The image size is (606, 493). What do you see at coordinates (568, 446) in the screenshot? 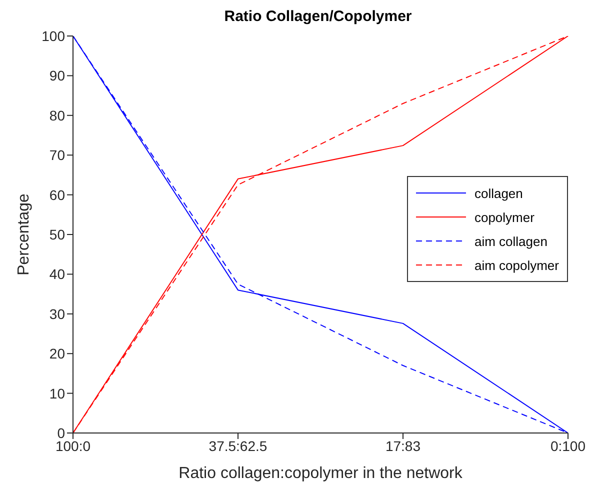
I see `x-tick-label: 0:100` at bounding box center [568, 446].